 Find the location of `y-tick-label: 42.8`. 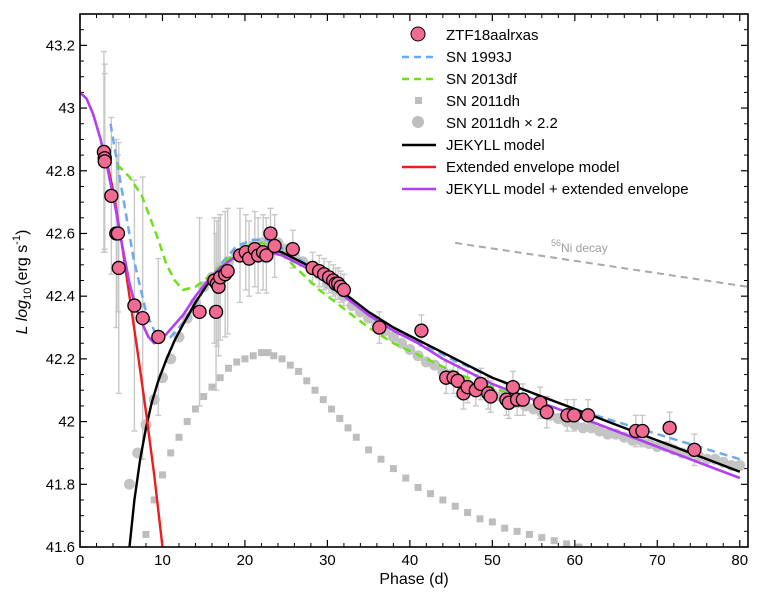

y-tick-label: 42.8 is located at coordinates (60, 171).